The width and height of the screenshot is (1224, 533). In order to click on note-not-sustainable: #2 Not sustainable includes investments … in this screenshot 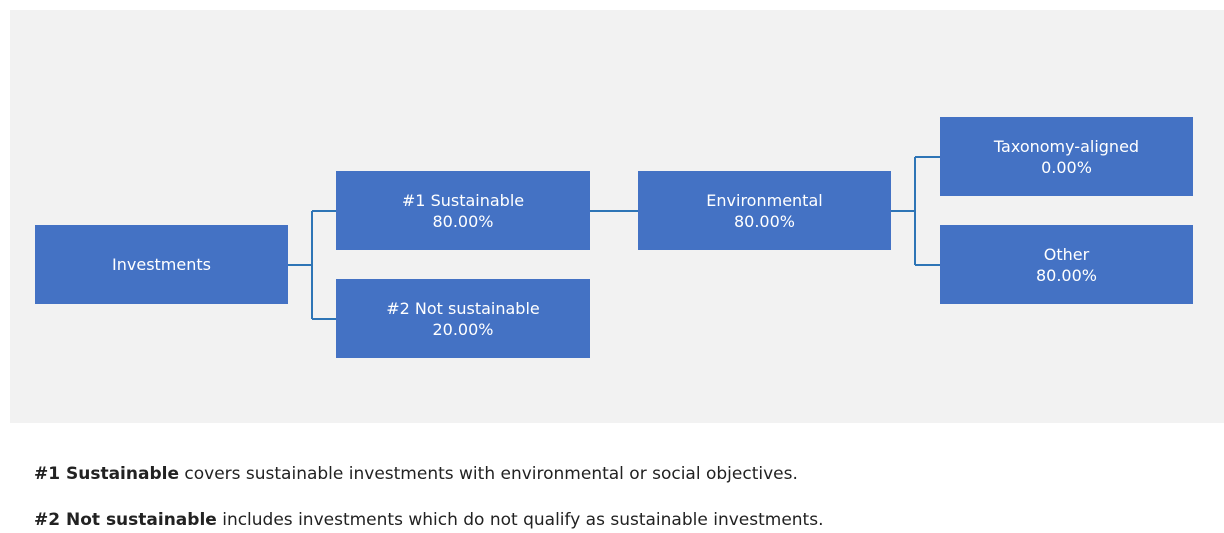, I will do `click(428, 520)`.